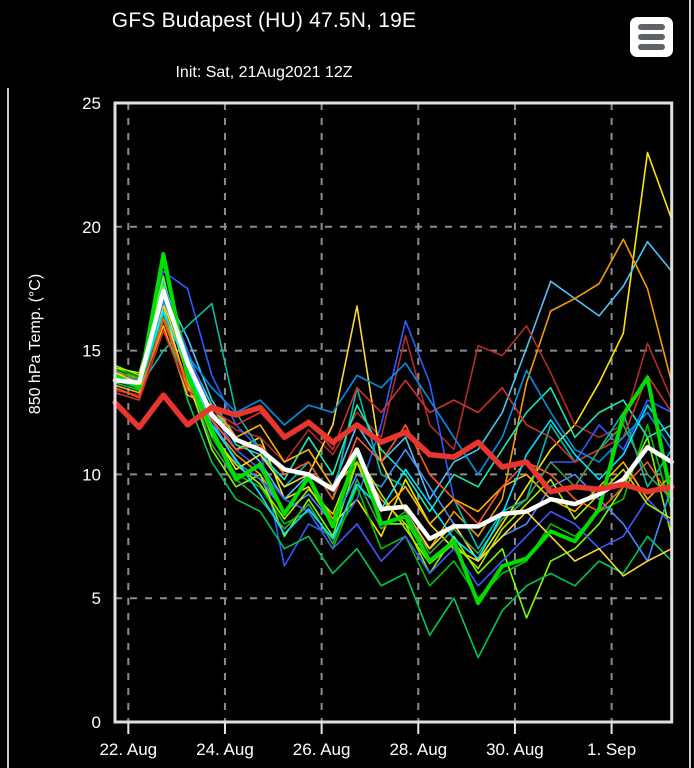 The width and height of the screenshot is (694, 768). What do you see at coordinates (96, 722) in the screenshot?
I see `y-tick-label: 0` at bounding box center [96, 722].